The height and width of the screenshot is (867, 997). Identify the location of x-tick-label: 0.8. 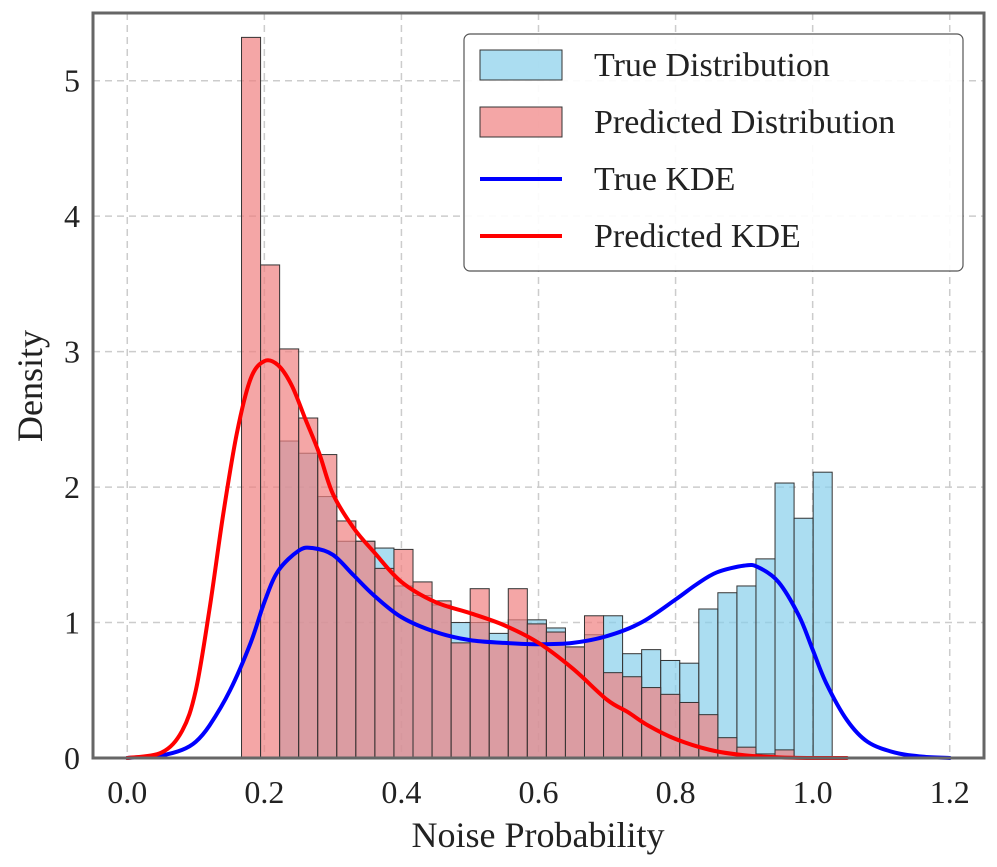
(676, 792).